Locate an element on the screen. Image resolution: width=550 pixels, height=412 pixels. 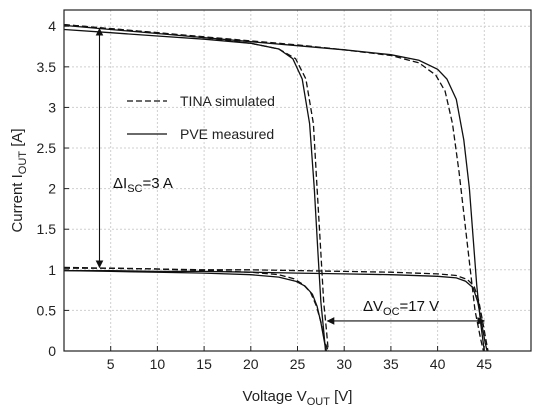
y-tick-label-7: 3.5 is located at coordinates (47, 67).